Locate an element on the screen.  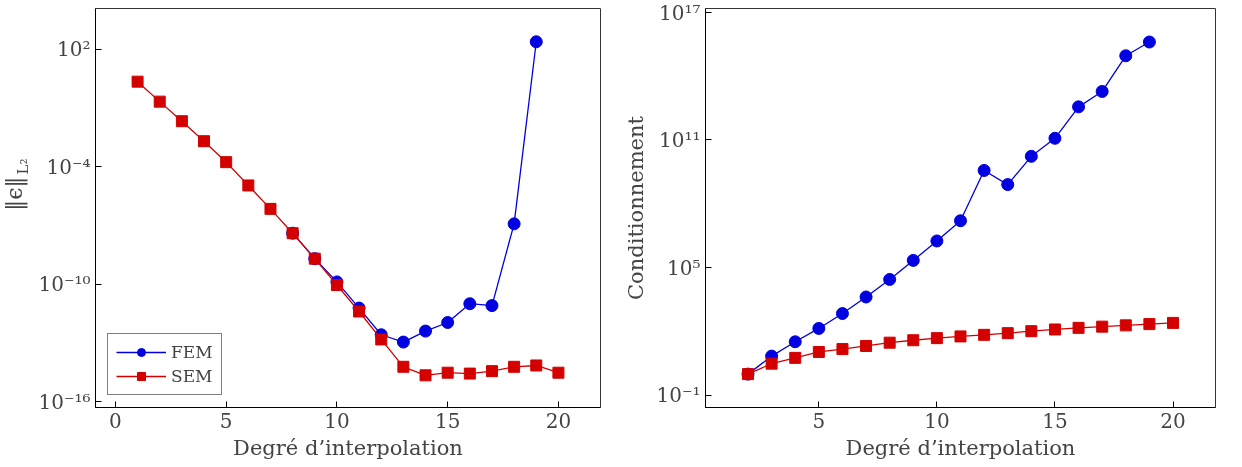
y-tick-label: 10⁻¹⁶ is located at coordinates (64, 401).